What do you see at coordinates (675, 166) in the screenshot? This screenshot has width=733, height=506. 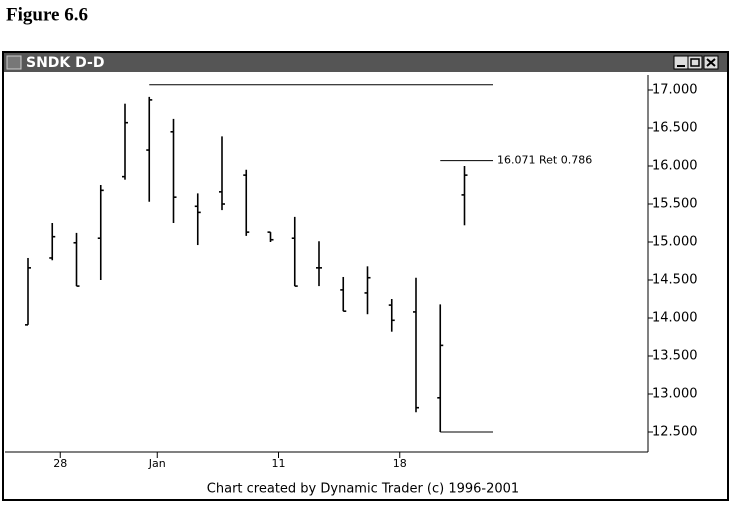 I see `y-tick-label: 16.000` at bounding box center [675, 166].